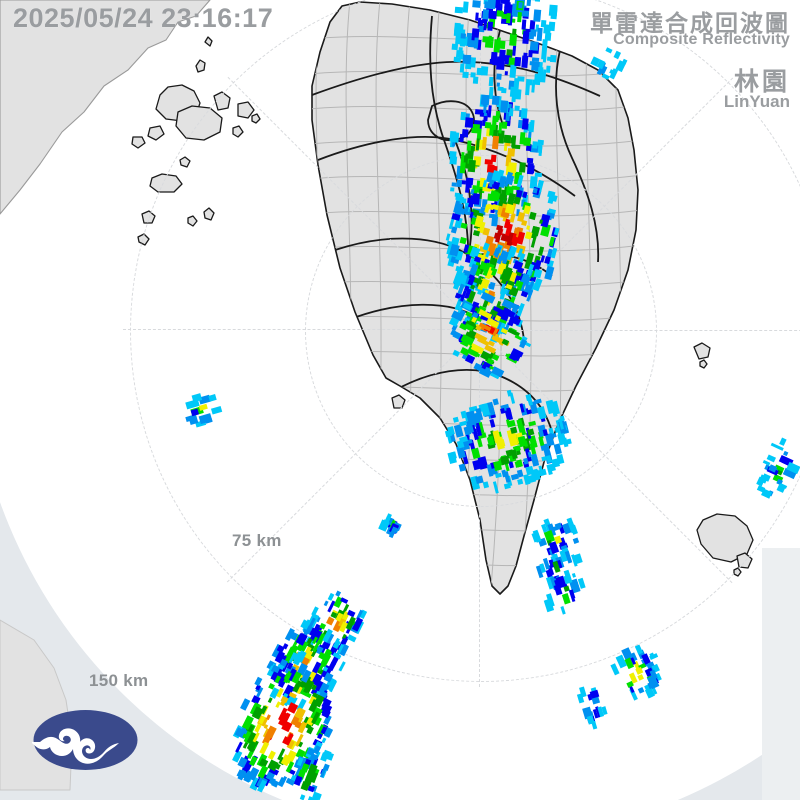  Describe the element at coordinates (777, 468) in the screenshot. I see `echo-cluster-east-edge-cell` at that location.